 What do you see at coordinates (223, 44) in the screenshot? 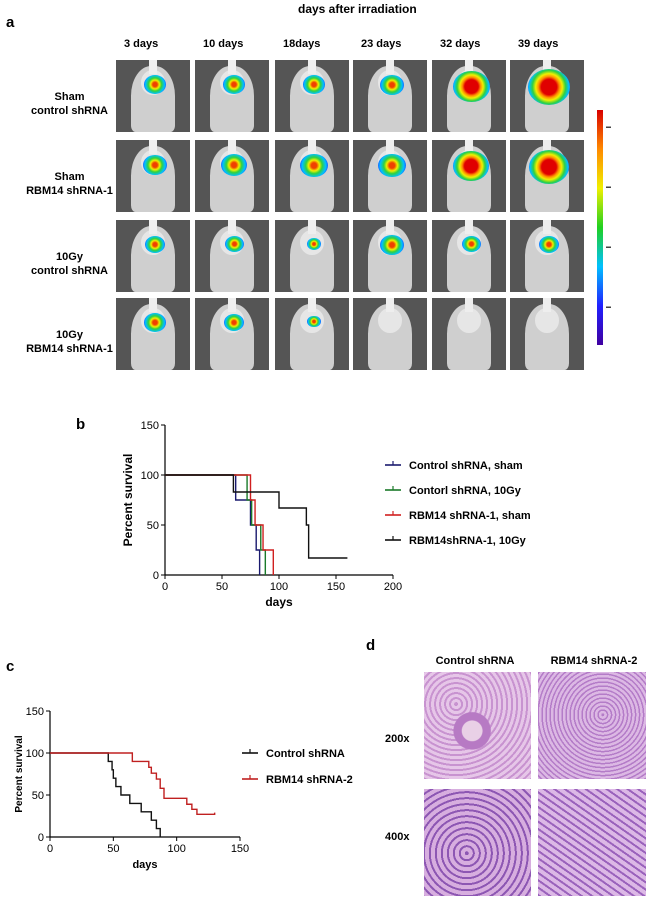
I see `day-label: 10 days` at bounding box center [223, 44].